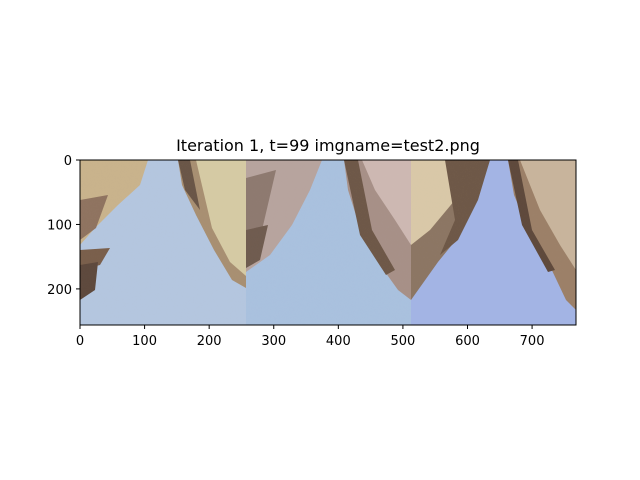 Image resolution: width=640 pixels, height=480 pixels. What do you see at coordinates (59, 225) in the screenshot?
I see `y-tick-label: 100` at bounding box center [59, 225].